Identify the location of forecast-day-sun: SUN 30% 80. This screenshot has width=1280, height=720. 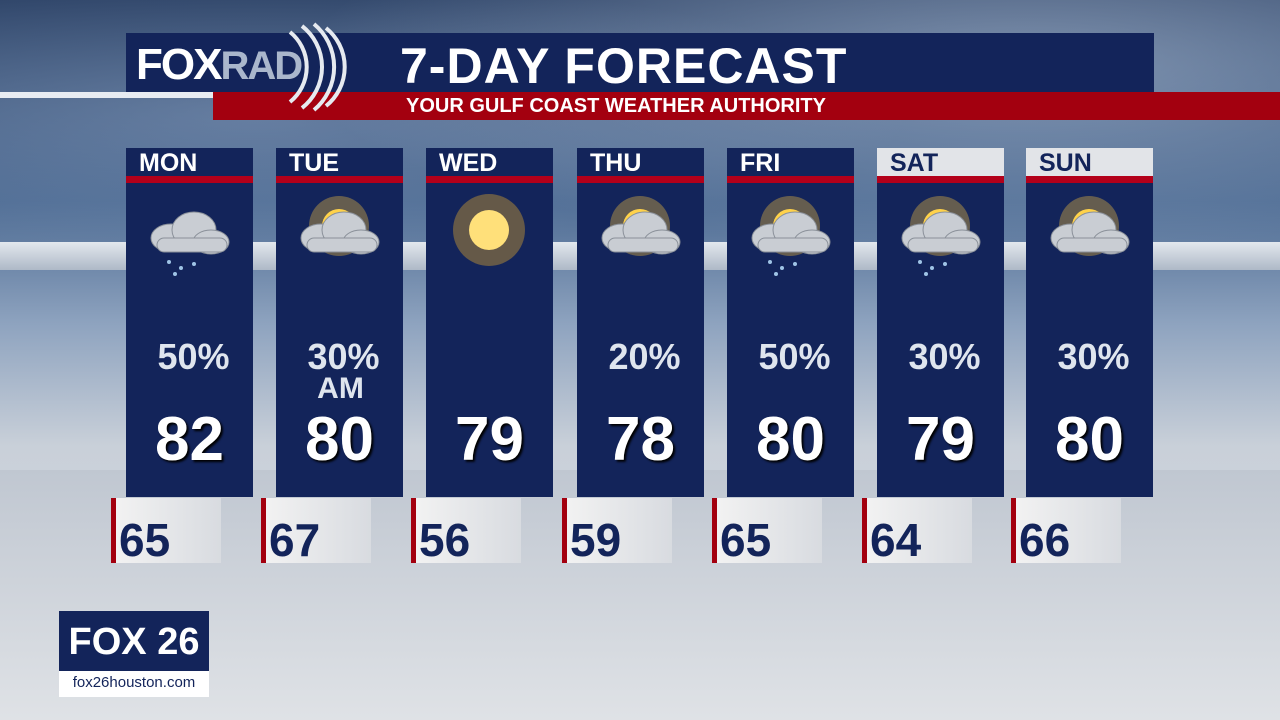
(1089, 322).